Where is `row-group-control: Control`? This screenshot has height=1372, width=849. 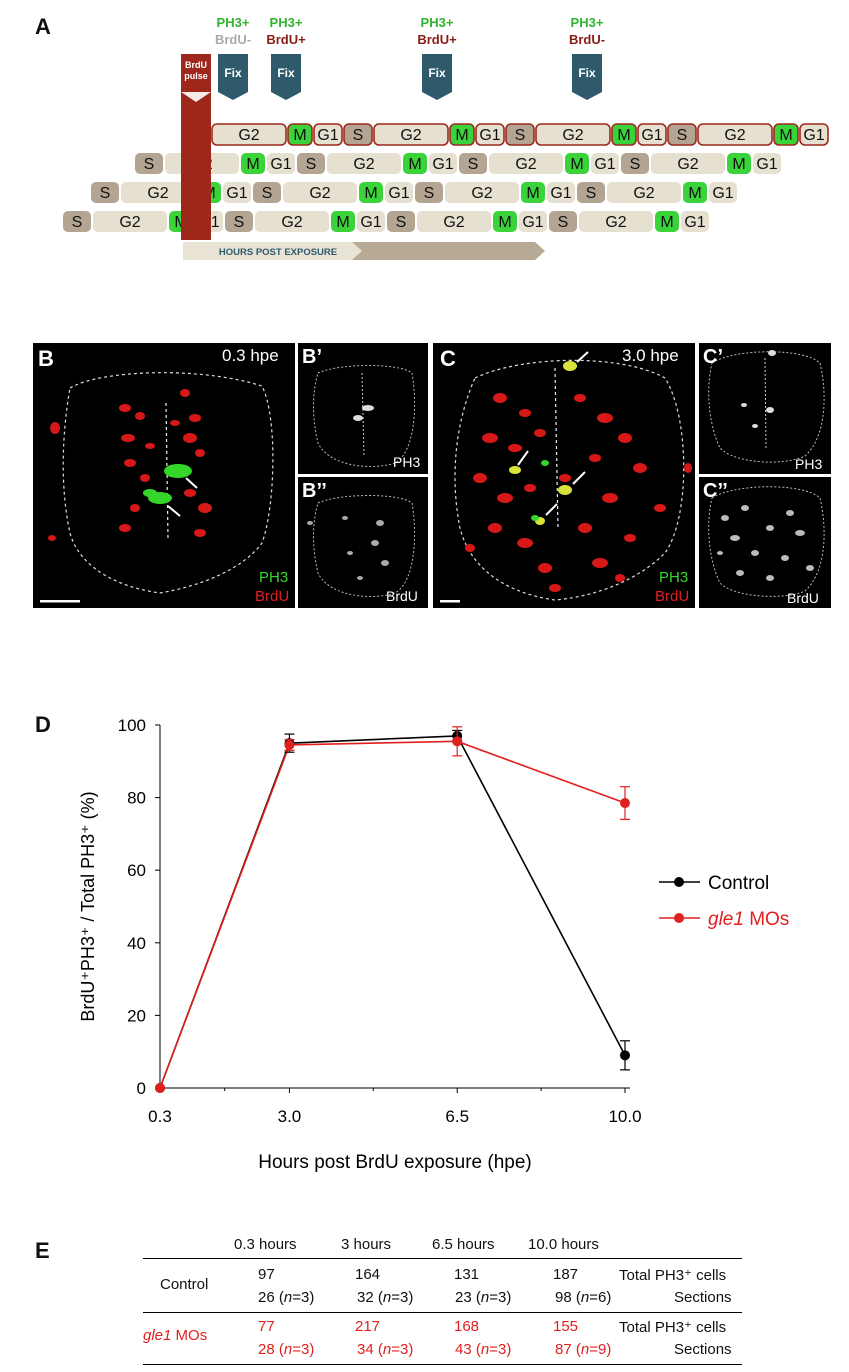
row-group-control: Control is located at coordinates (184, 1284).